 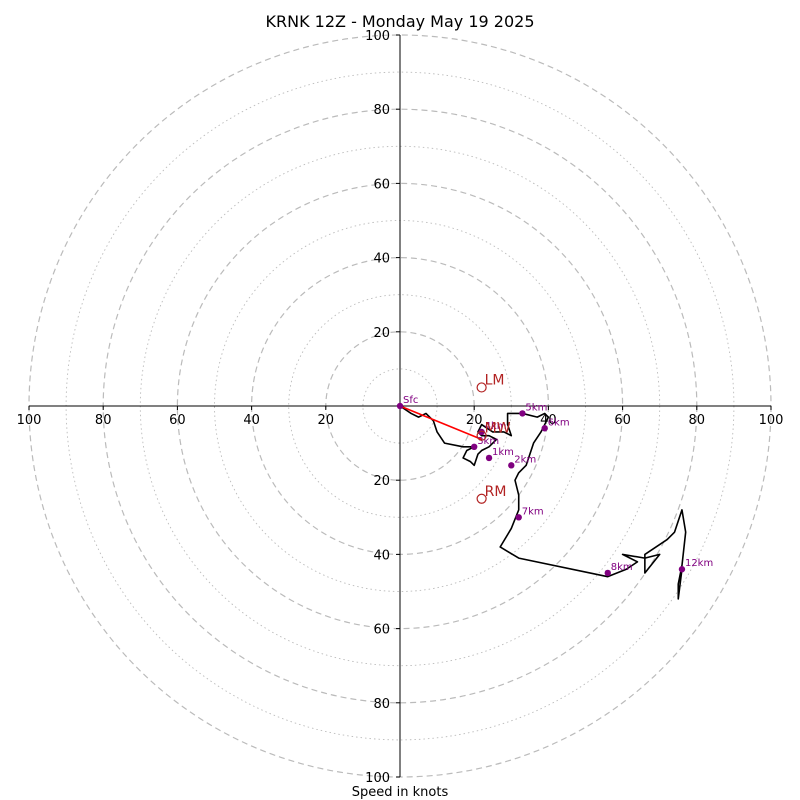 I want to click on storm-motion-label: MW, so click(x=498, y=429).